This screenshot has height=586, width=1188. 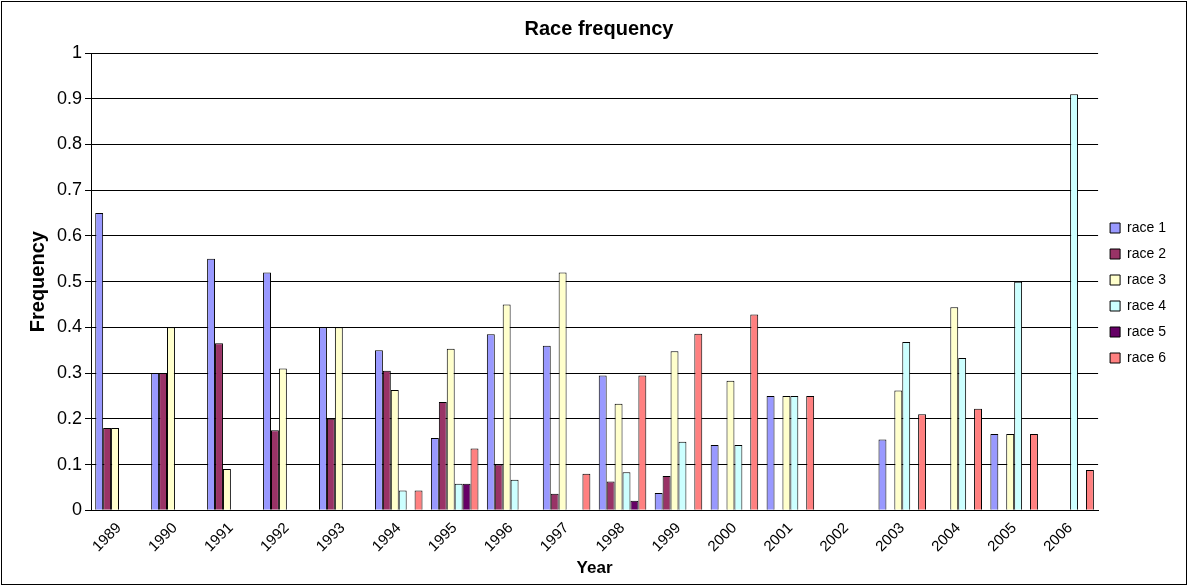 I want to click on legend-label: race 3, so click(x=1147, y=278).